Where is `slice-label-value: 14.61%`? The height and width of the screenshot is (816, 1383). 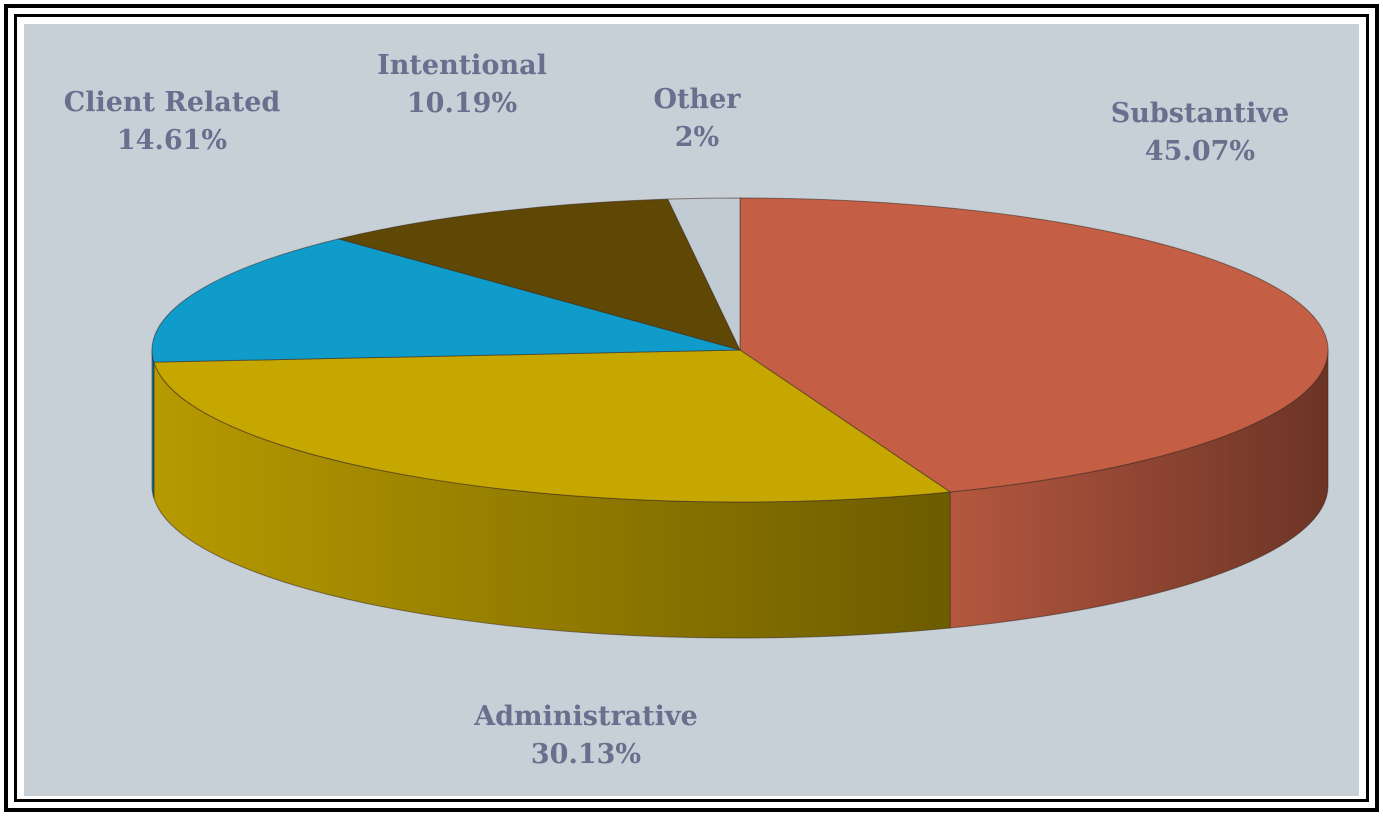
slice-label-value: 14.61% is located at coordinates (172, 140).